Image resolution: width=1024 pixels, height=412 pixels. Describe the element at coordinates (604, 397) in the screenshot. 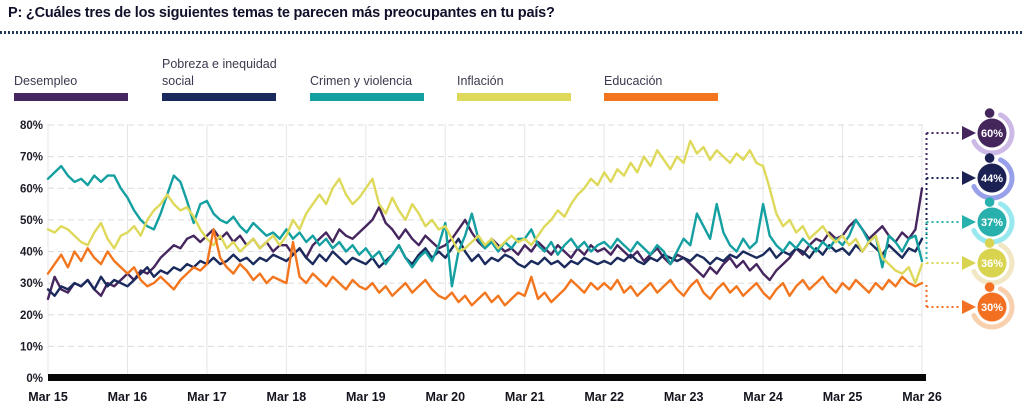

I see `x-axis-label: Mar 22` at that location.